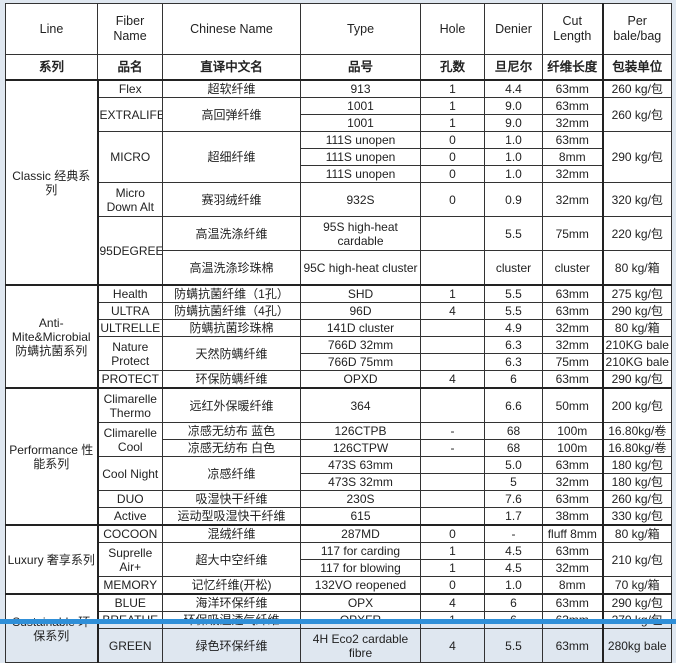 The height and width of the screenshot is (663, 676). Describe the element at coordinates (231, 353) in the screenshot. I see `cell-chinese: 天然防螨纤维` at that location.